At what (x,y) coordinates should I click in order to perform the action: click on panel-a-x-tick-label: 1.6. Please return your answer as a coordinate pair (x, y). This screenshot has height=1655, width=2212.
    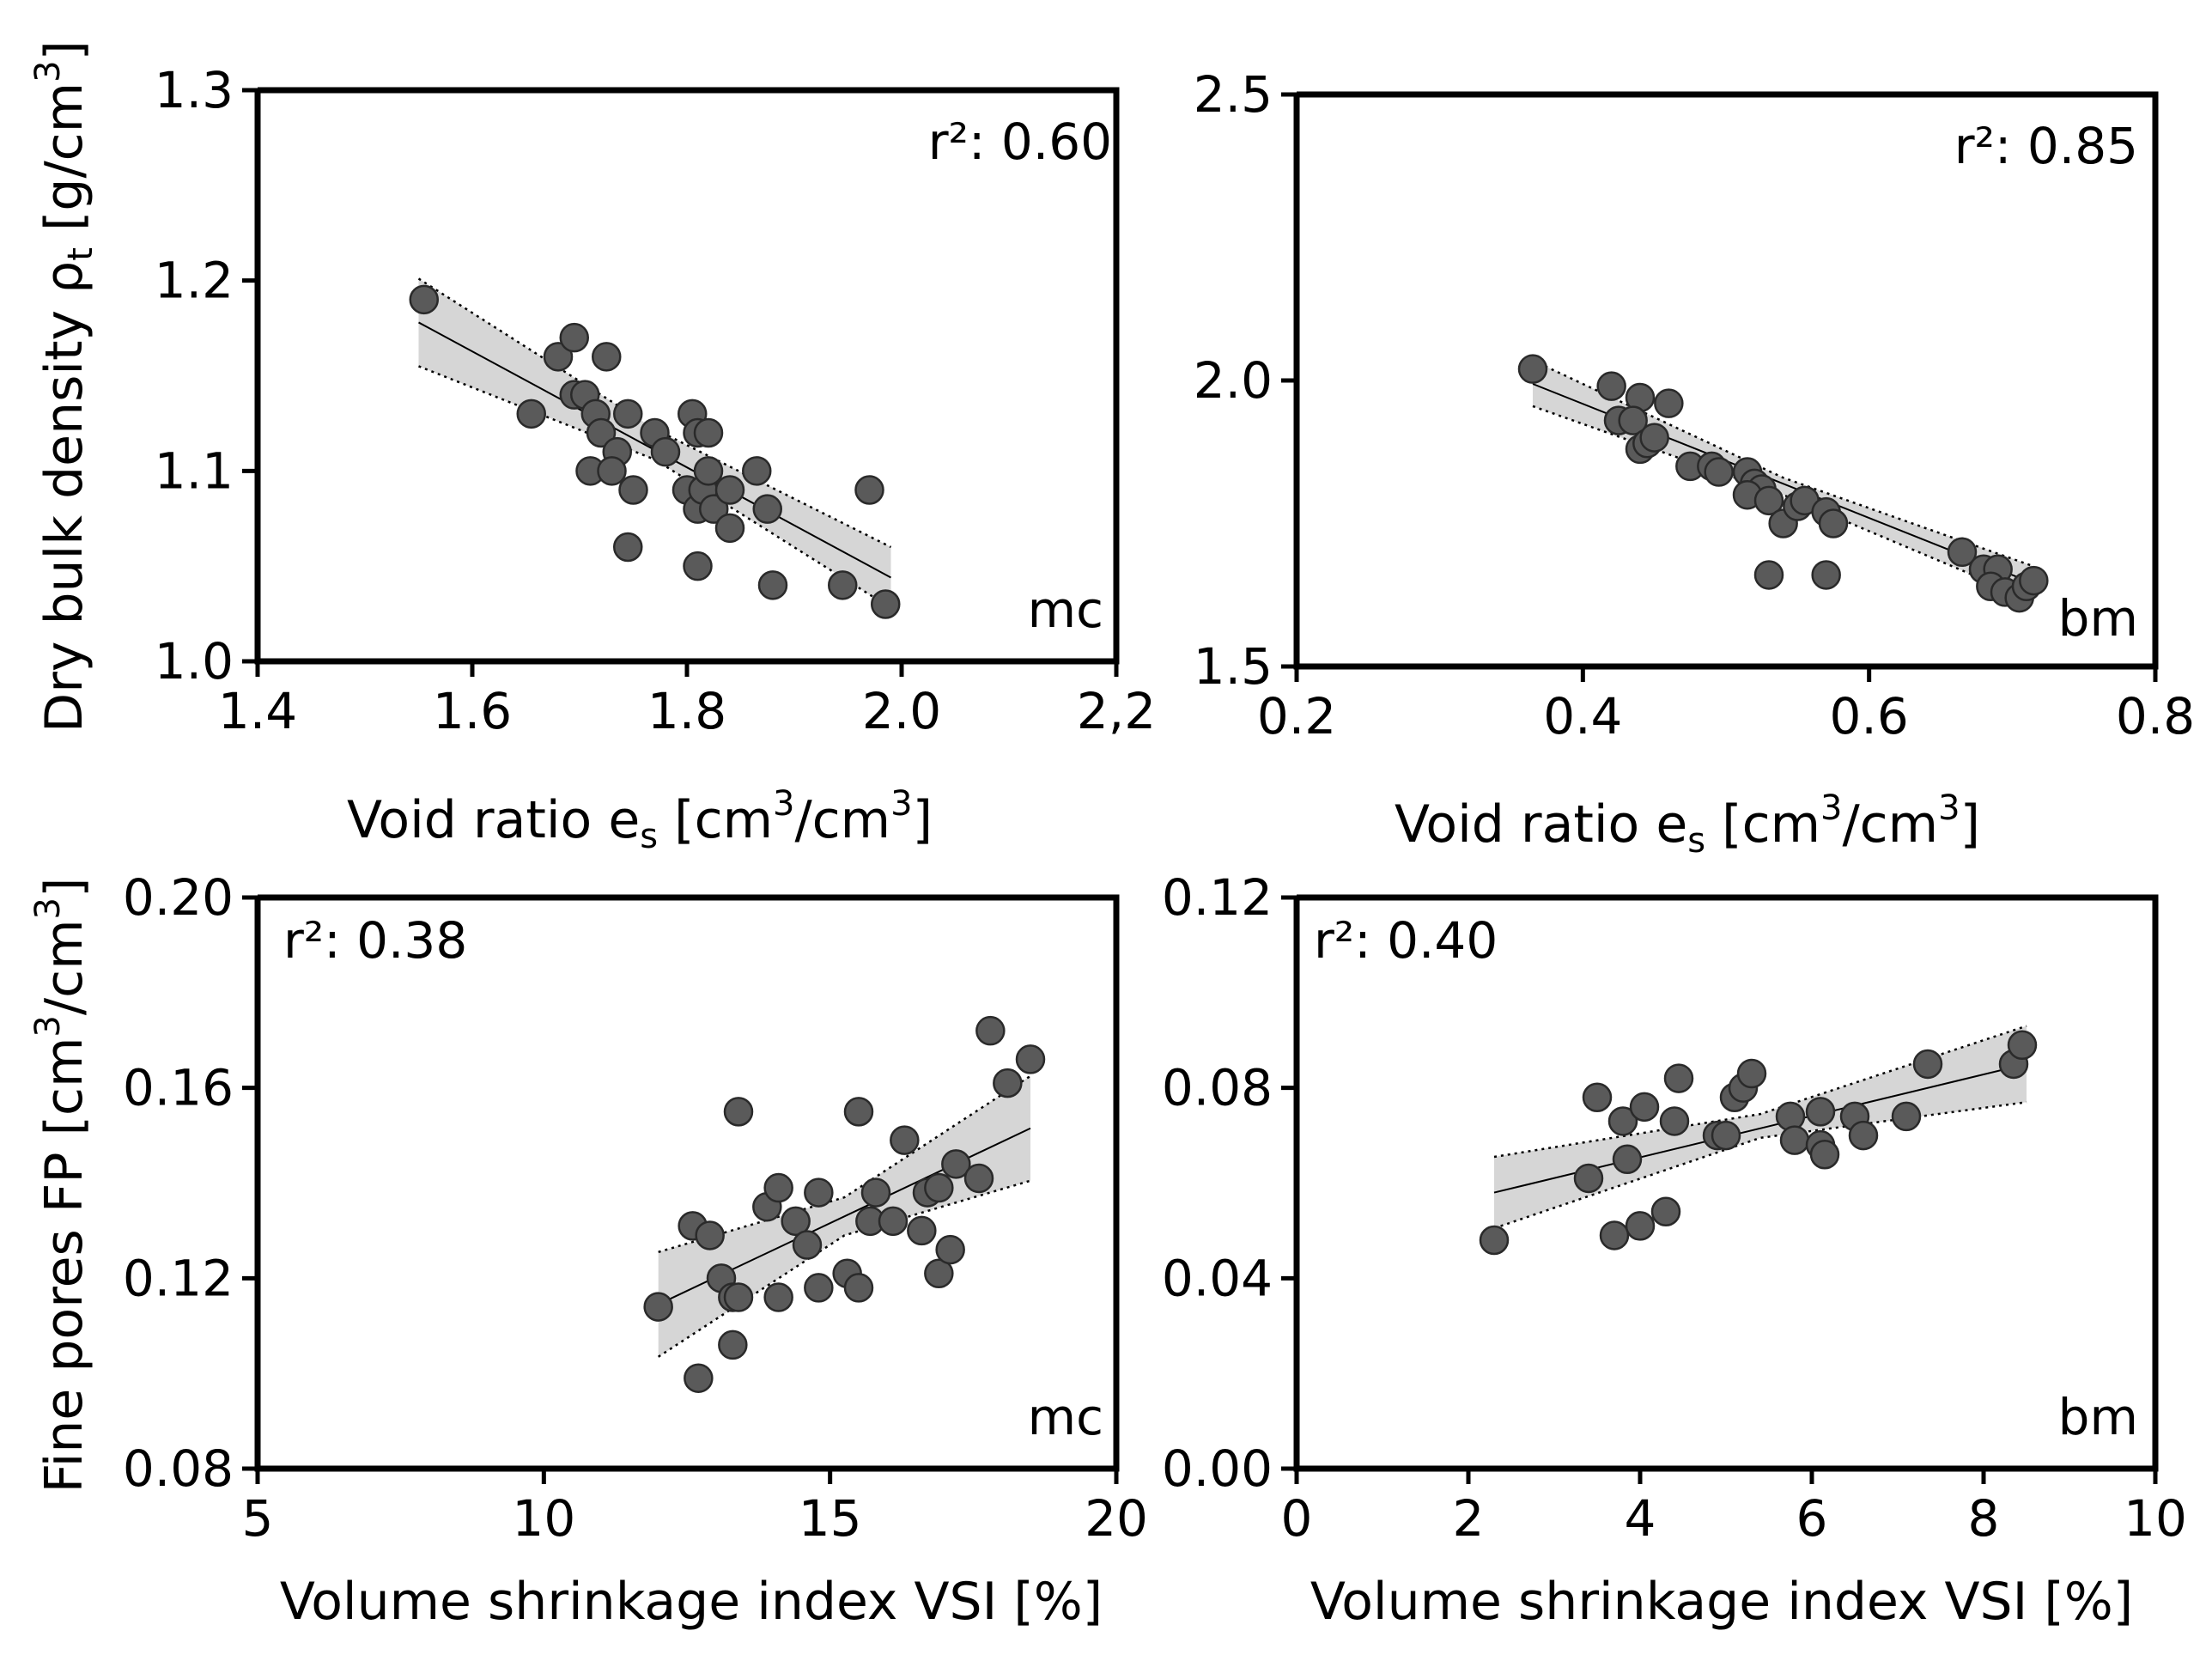
    Looking at the image, I should click on (472, 711).